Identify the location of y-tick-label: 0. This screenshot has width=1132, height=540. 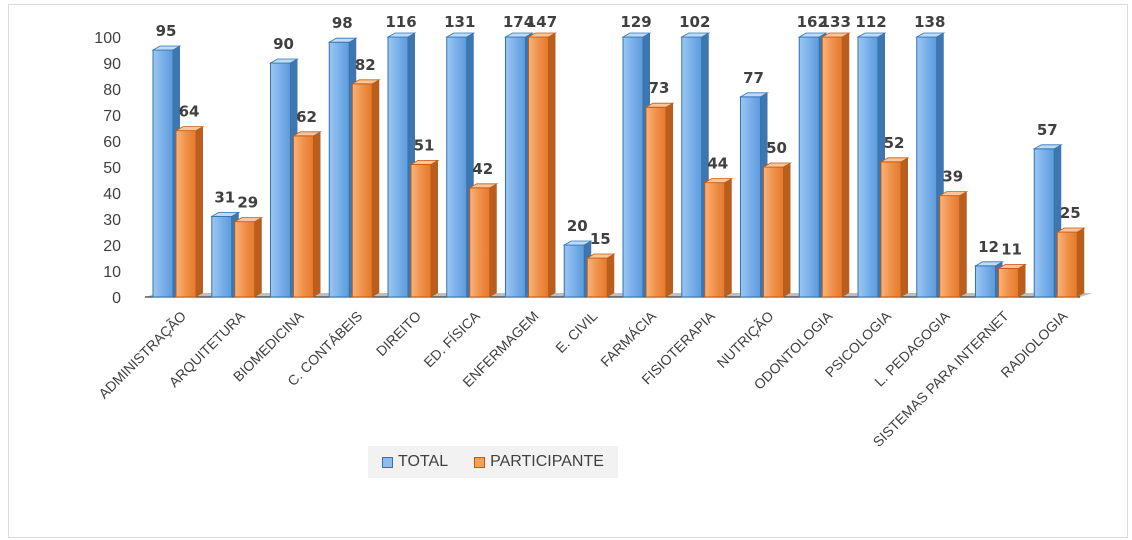
(116, 298).